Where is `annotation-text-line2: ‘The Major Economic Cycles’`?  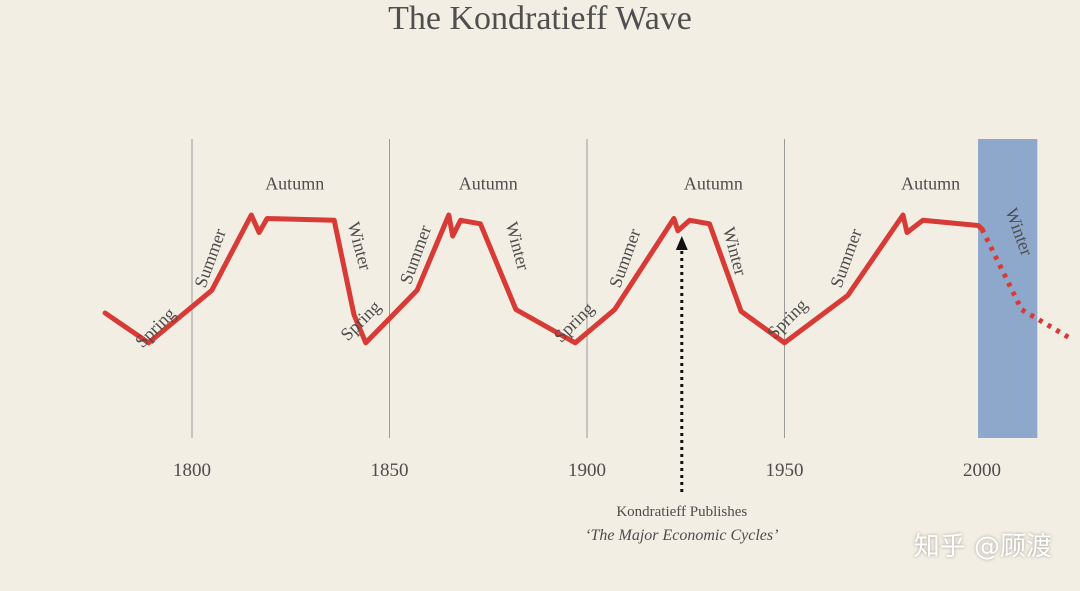 annotation-text-line2: ‘The Major Economic Cycles’ is located at coordinates (681, 535).